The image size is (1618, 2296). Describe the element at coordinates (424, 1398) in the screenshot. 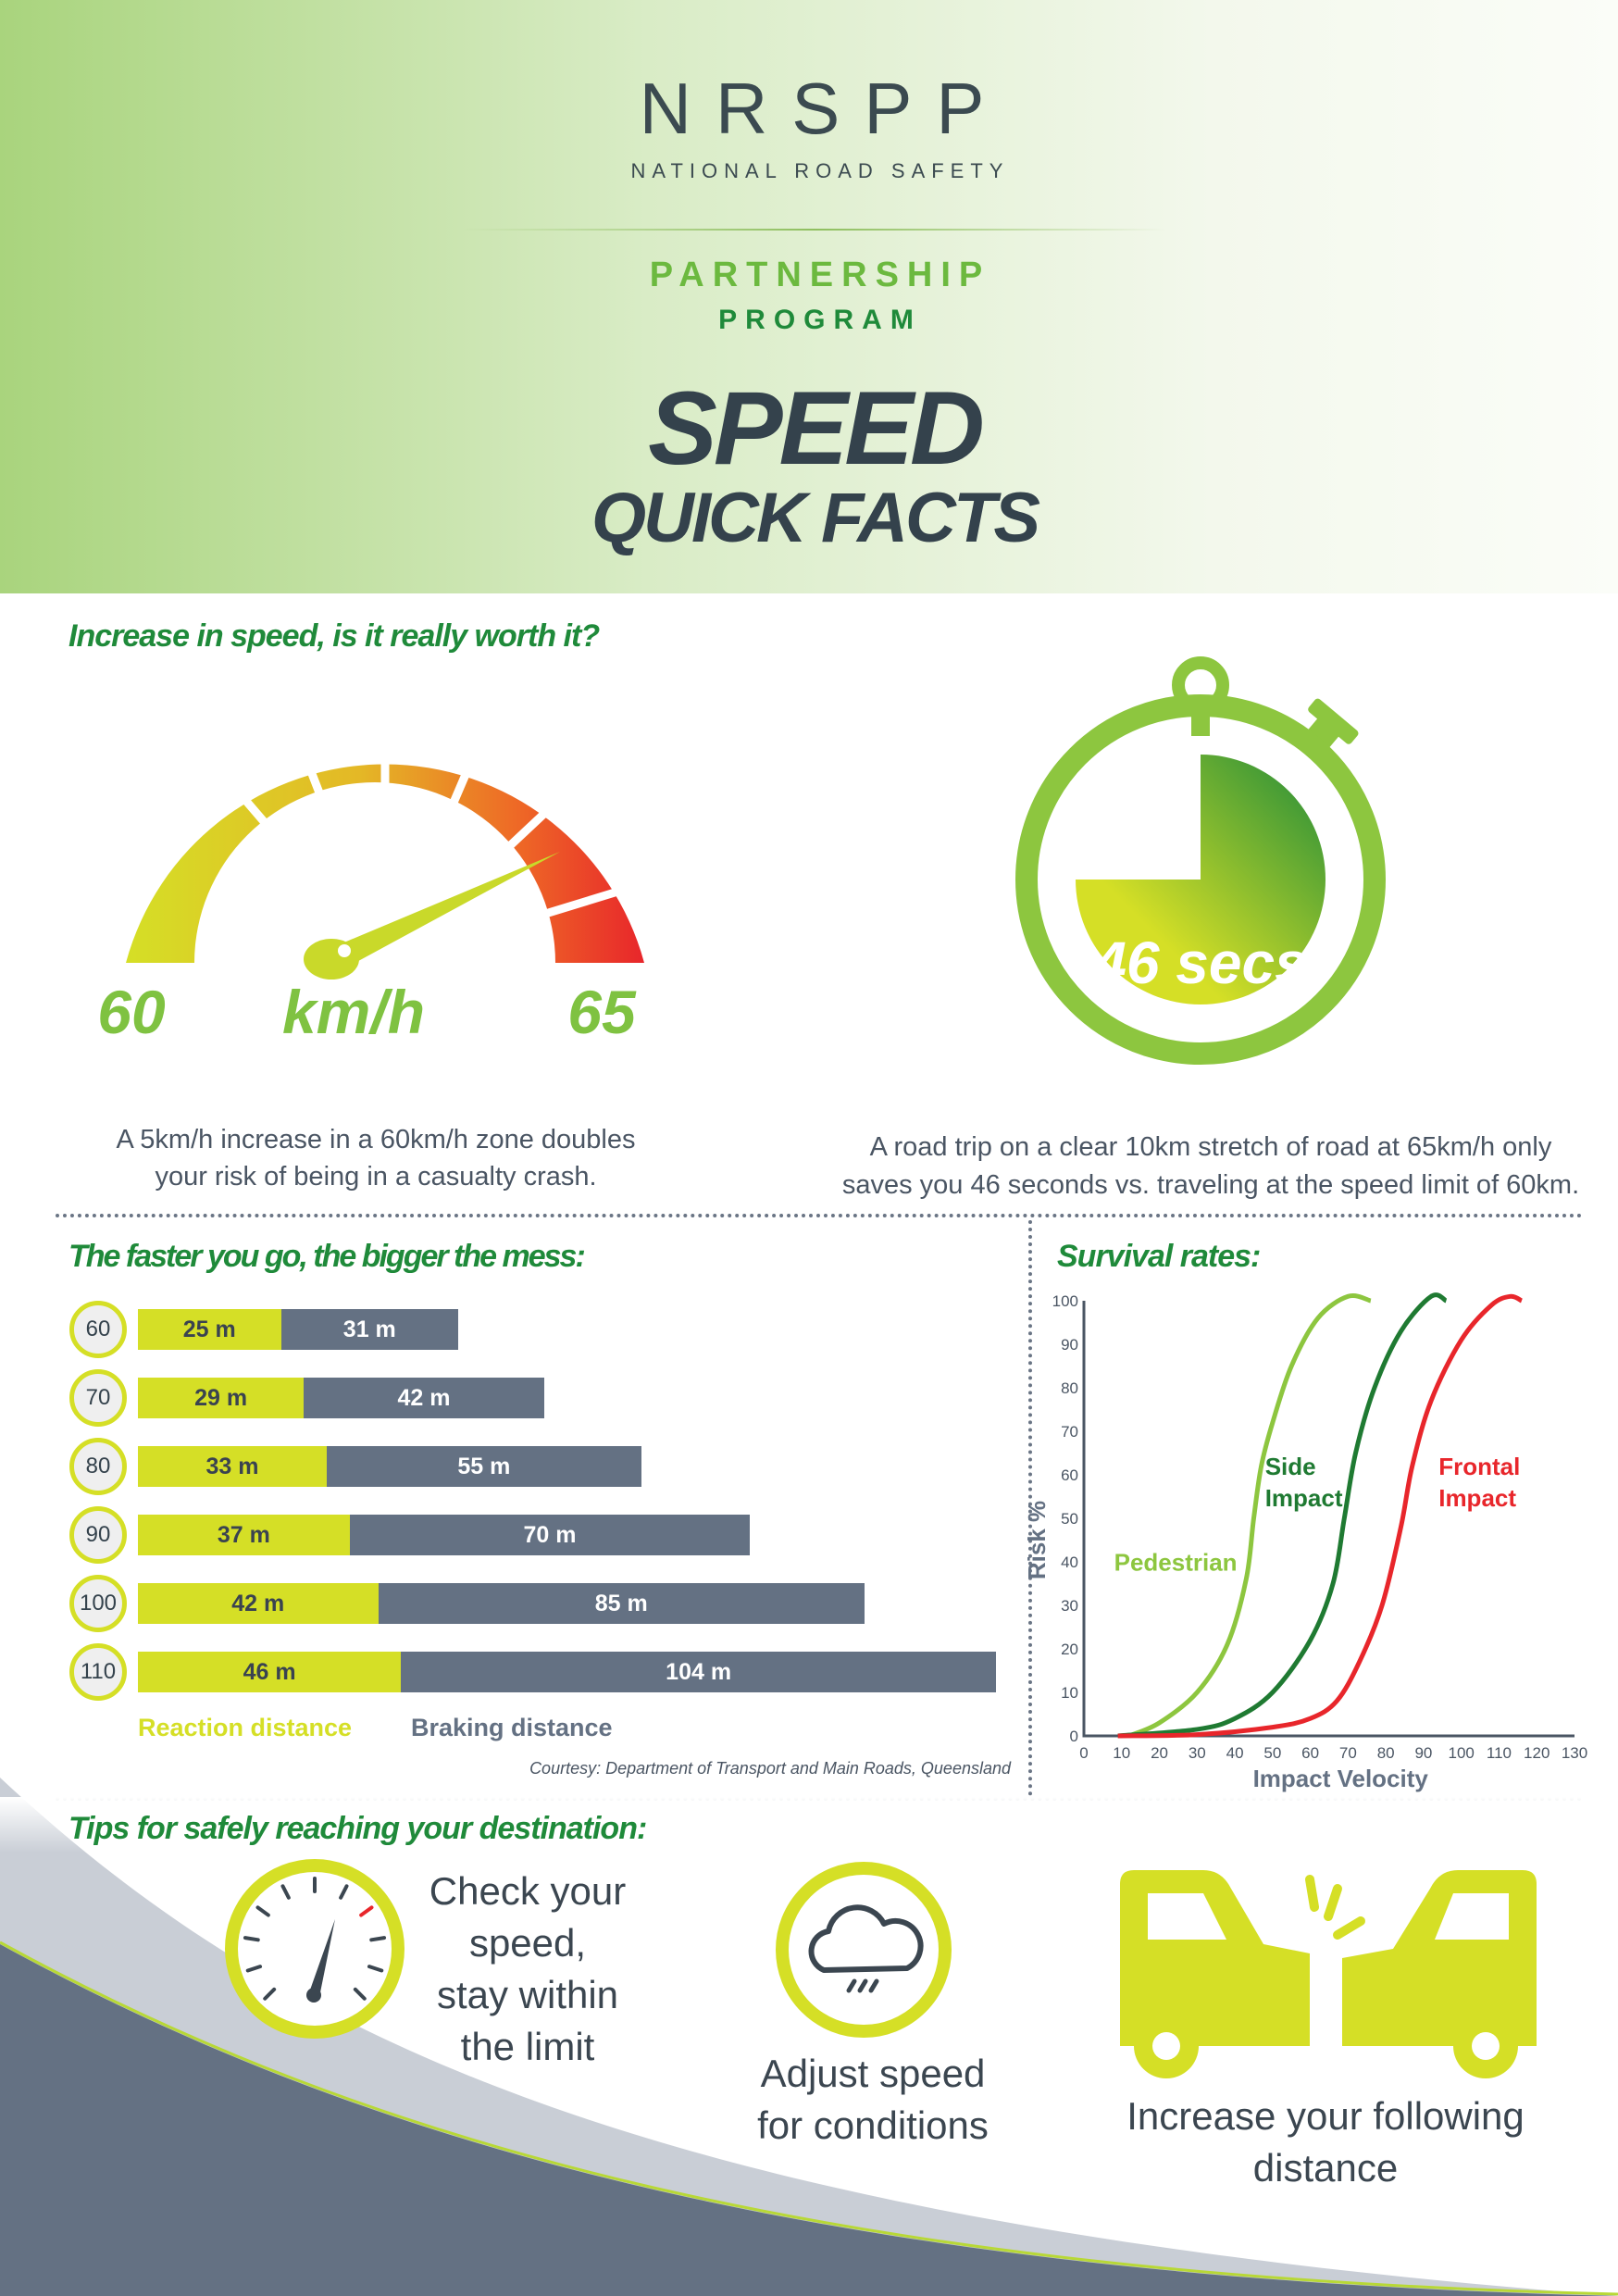

I see `braking-bar: 42 m` at that location.